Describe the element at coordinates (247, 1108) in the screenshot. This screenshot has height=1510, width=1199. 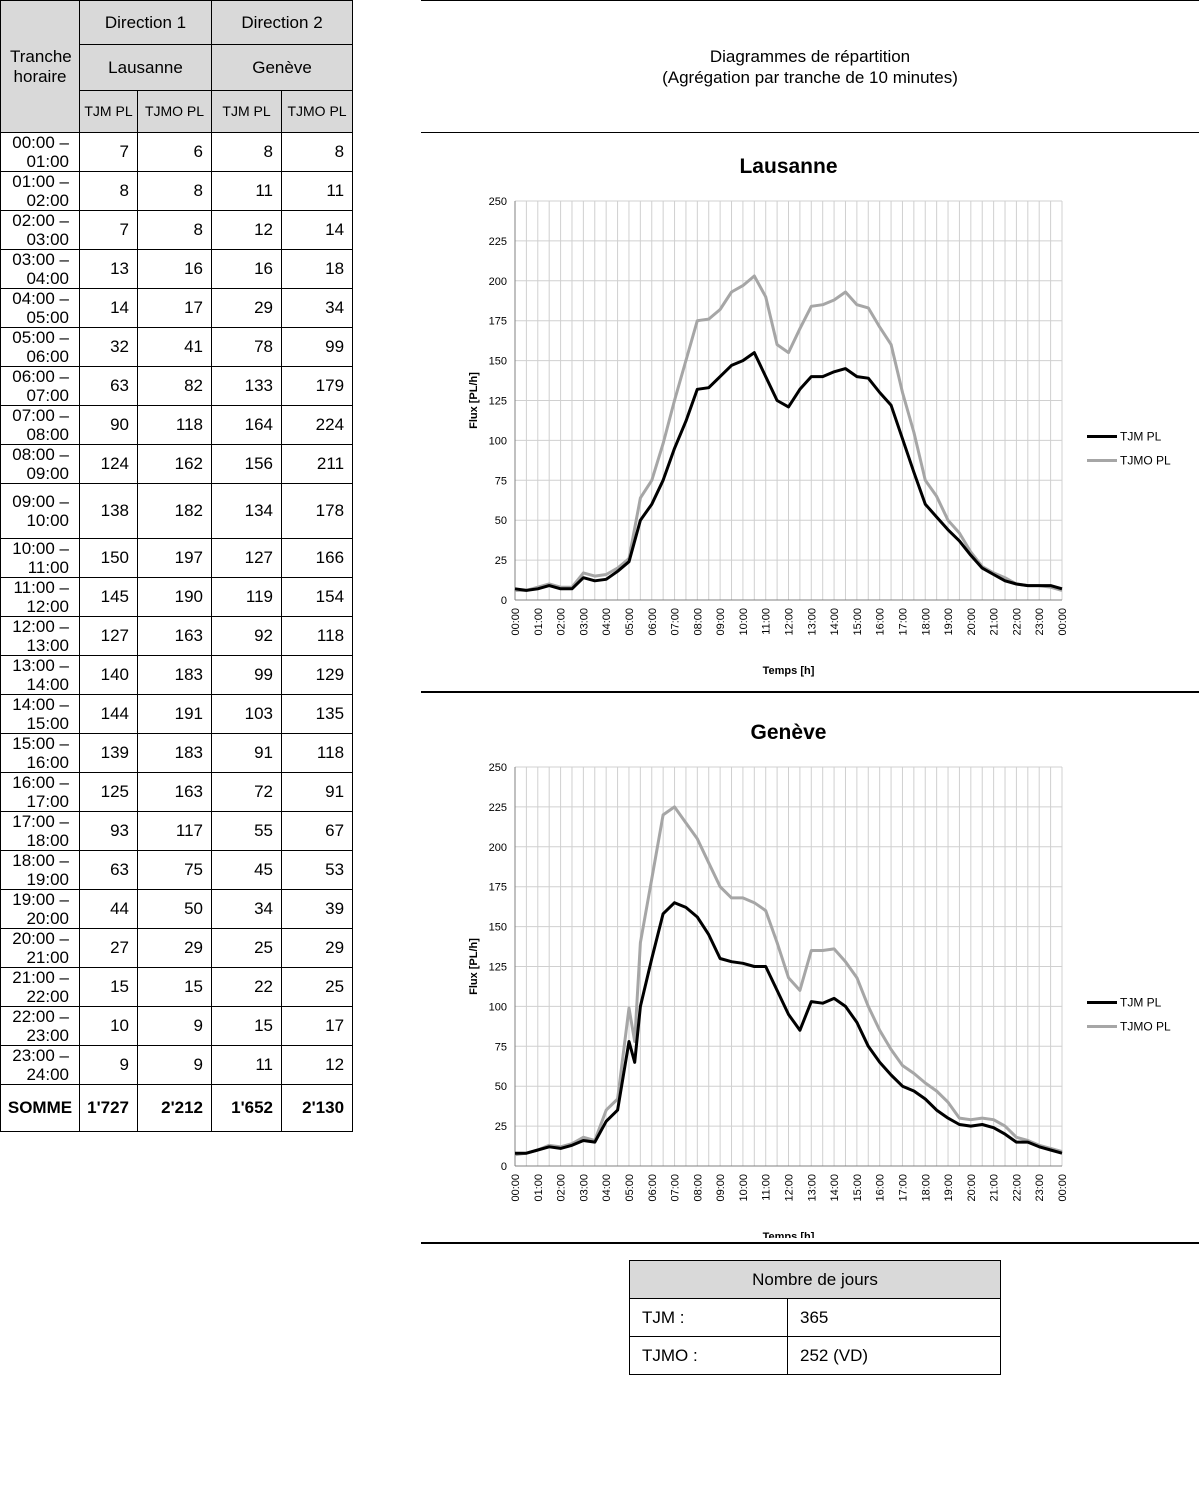
I see `total-value: 1'652` at that location.